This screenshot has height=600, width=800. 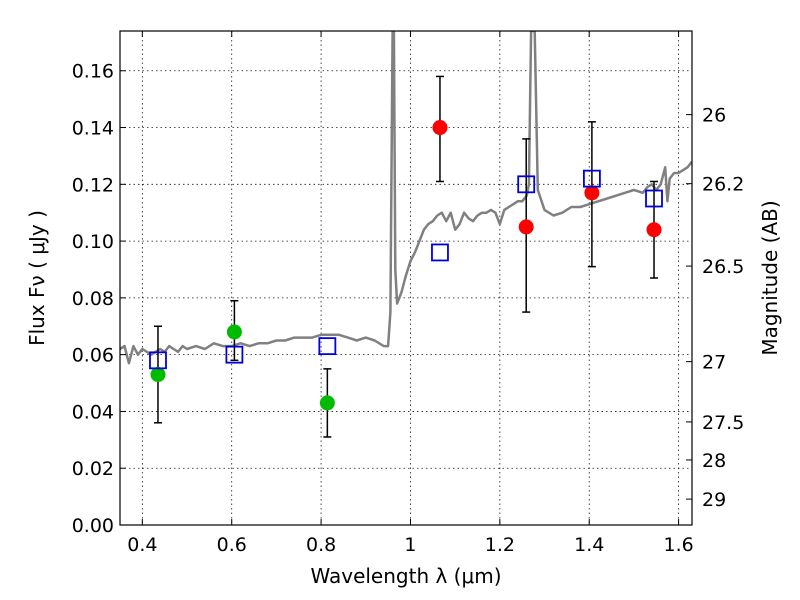 I want to click on mag-tick-label: 27.5, so click(x=723, y=423).